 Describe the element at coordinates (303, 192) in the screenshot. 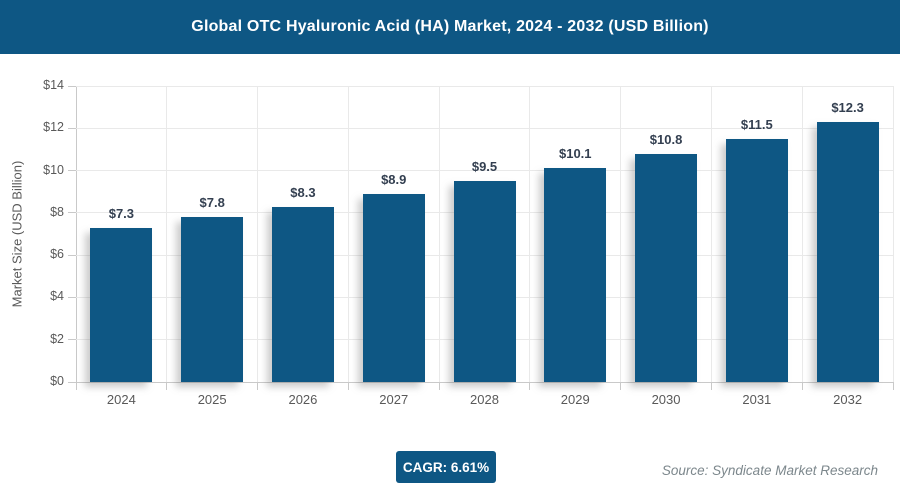

I see `bar-value-label: $8.3` at that location.